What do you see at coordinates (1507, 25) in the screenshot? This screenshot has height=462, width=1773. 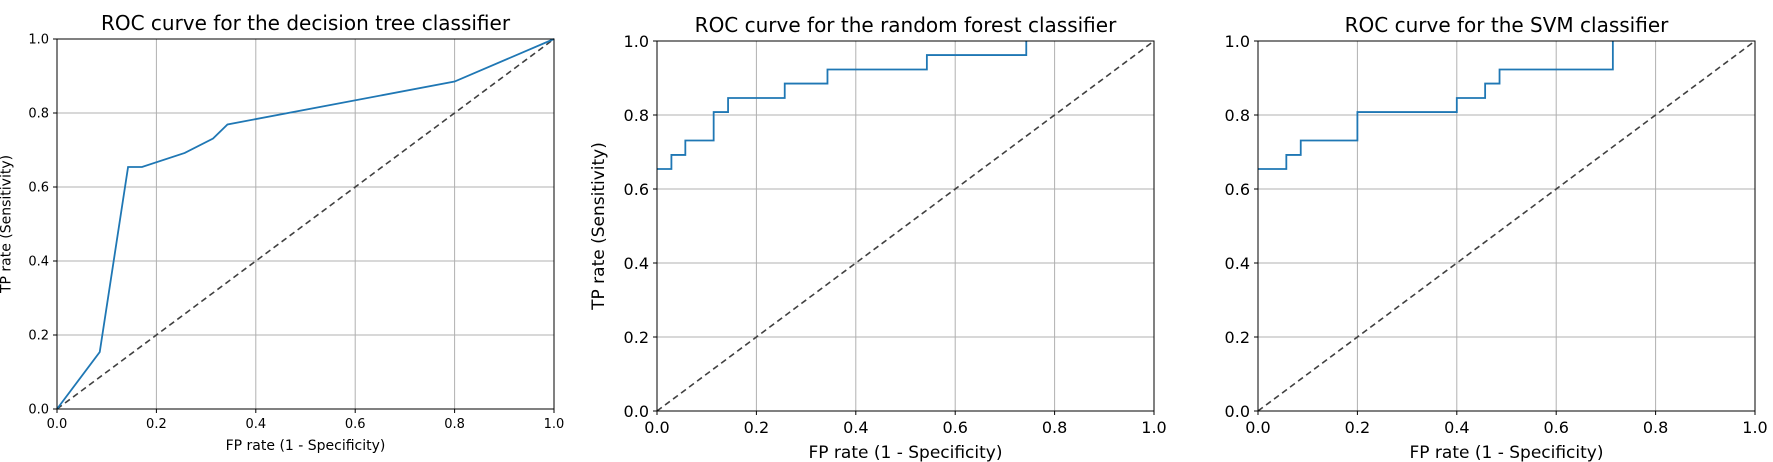 I see `chart-title: ROC curve for the SVM classifier` at bounding box center [1507, 25].